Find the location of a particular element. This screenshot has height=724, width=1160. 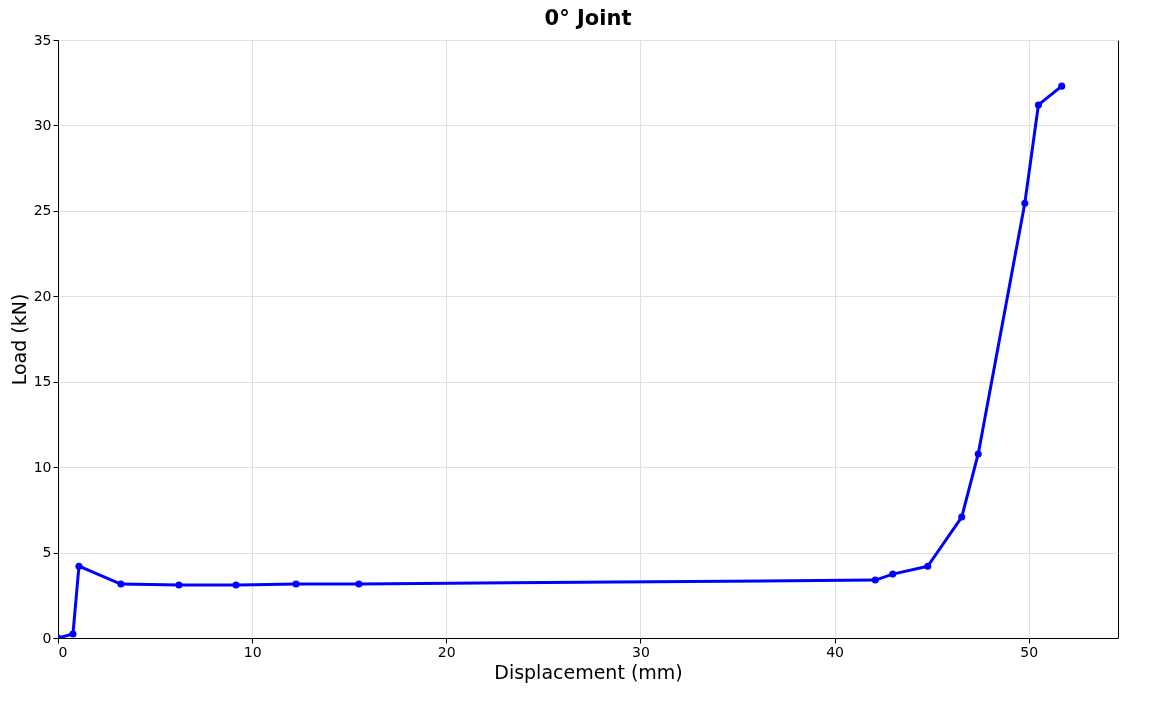

x-tick-label: 50 is located at coordinates (1029, 651).